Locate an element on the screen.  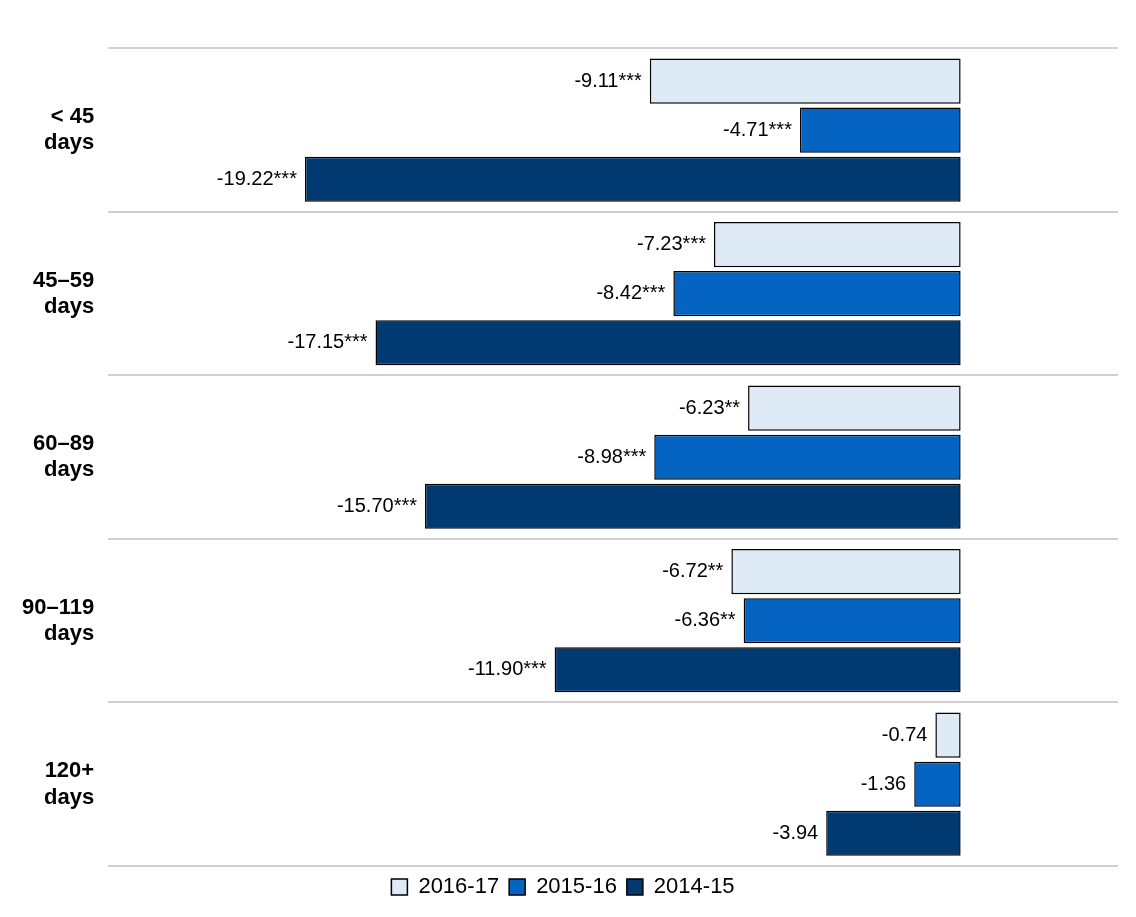
data-label: -19.22*** is located at coordinates (257, 177).